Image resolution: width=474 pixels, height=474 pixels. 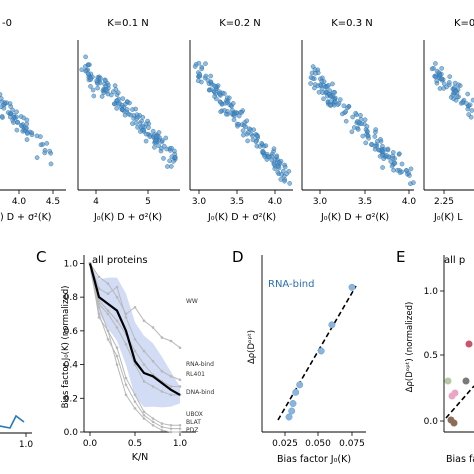 I want to click on top-panel-1: K=0.1 N 4 5 J₀(K) D + σ²(K), so click(x=128, y=120).